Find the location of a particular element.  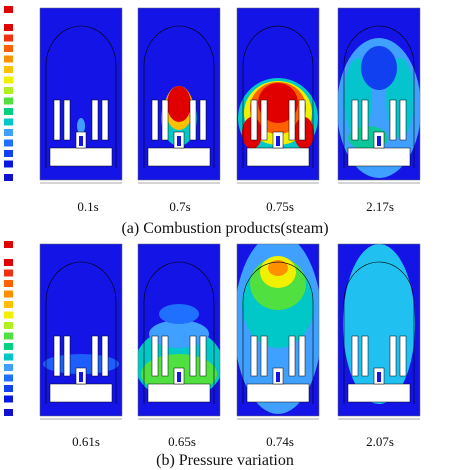

time-label: 0.7s is located at coordinates (179, 206).